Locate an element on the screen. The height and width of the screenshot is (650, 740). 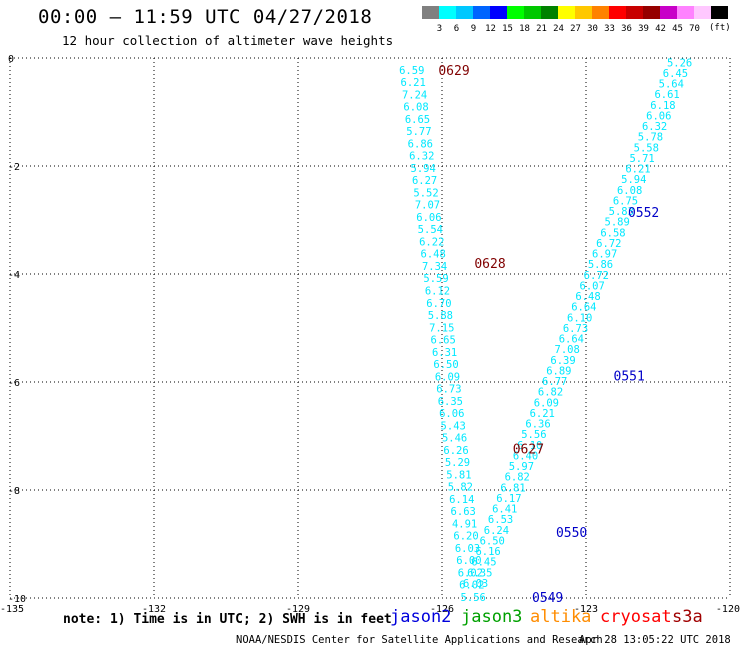
right-track-value: 6.10 is located at coordinates (529, 446).